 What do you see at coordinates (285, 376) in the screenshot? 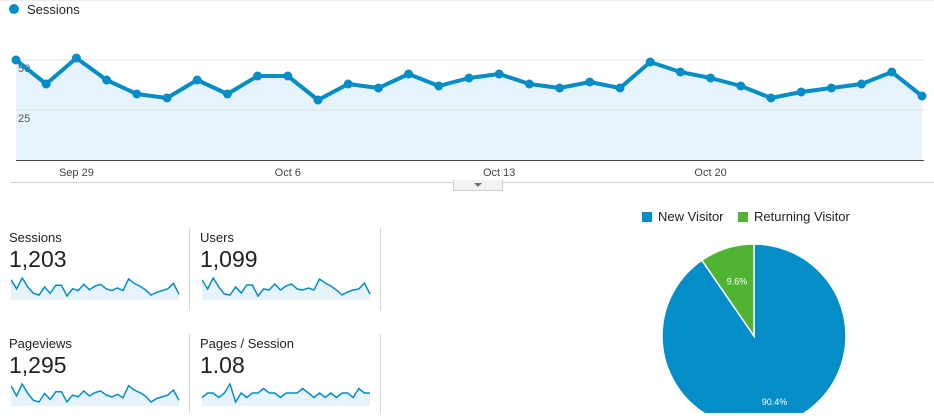
I see `metric-pages-per-session: Pages / Session 1.08` at bounding box center [285, 376].